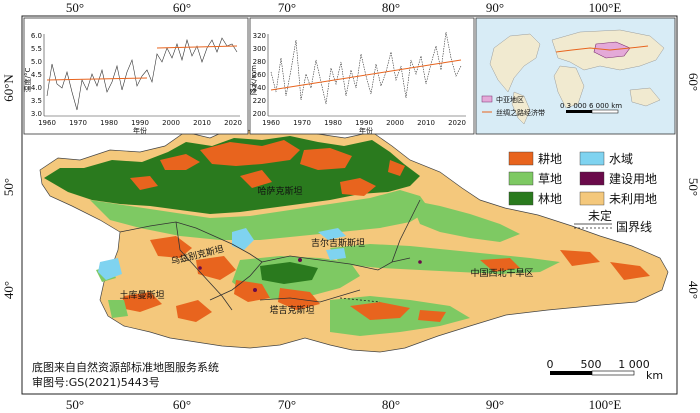 This screenshot has height=413, width=700. What do you see at coordinates (693, 82) in the screenshot?
I see `right-lat-60: 60°` at bounding box center [693, 82].